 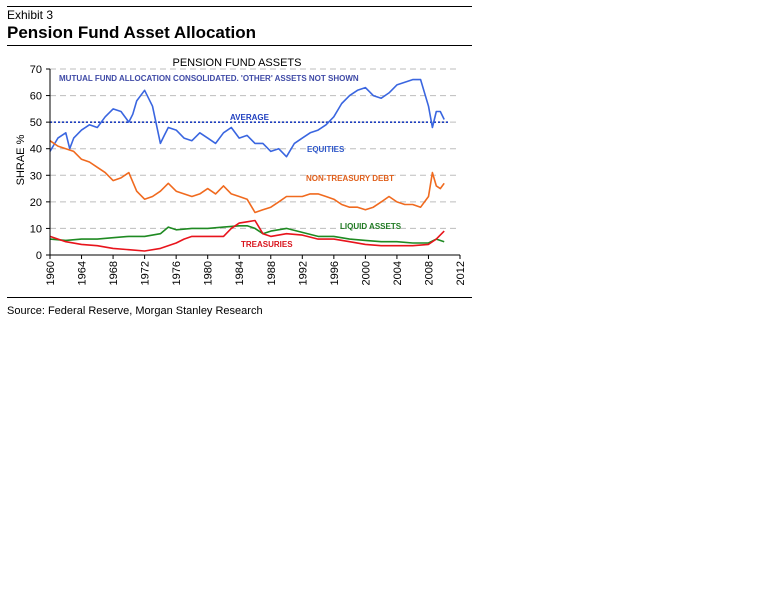 I want to click on exhibit-label: Exhibit 3, so click(x=30, y=15).